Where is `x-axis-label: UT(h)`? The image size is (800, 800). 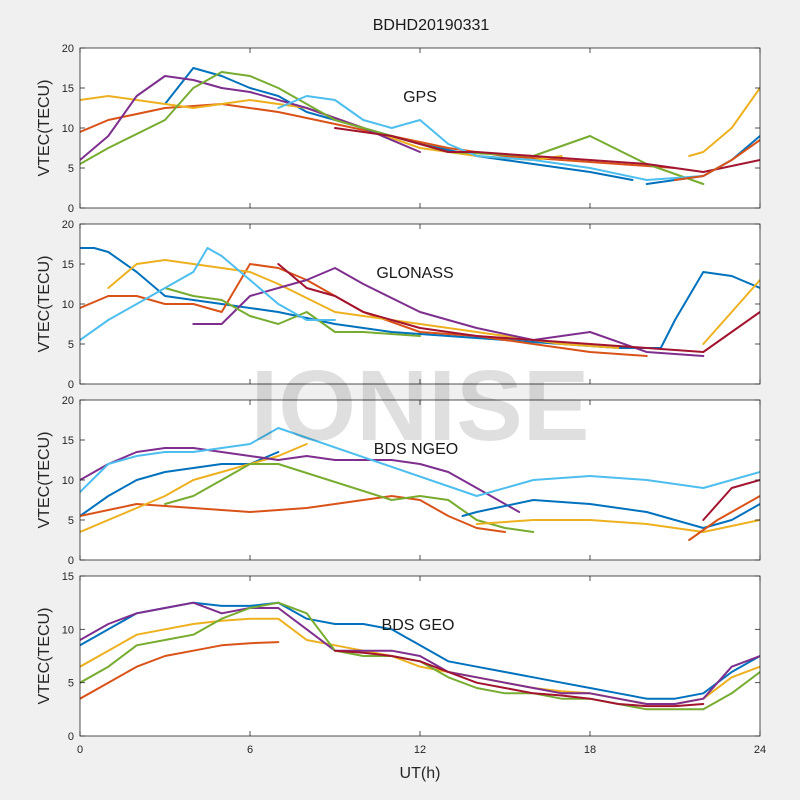
x-axis-label: UT(h) is located at coordinates (420, 773).